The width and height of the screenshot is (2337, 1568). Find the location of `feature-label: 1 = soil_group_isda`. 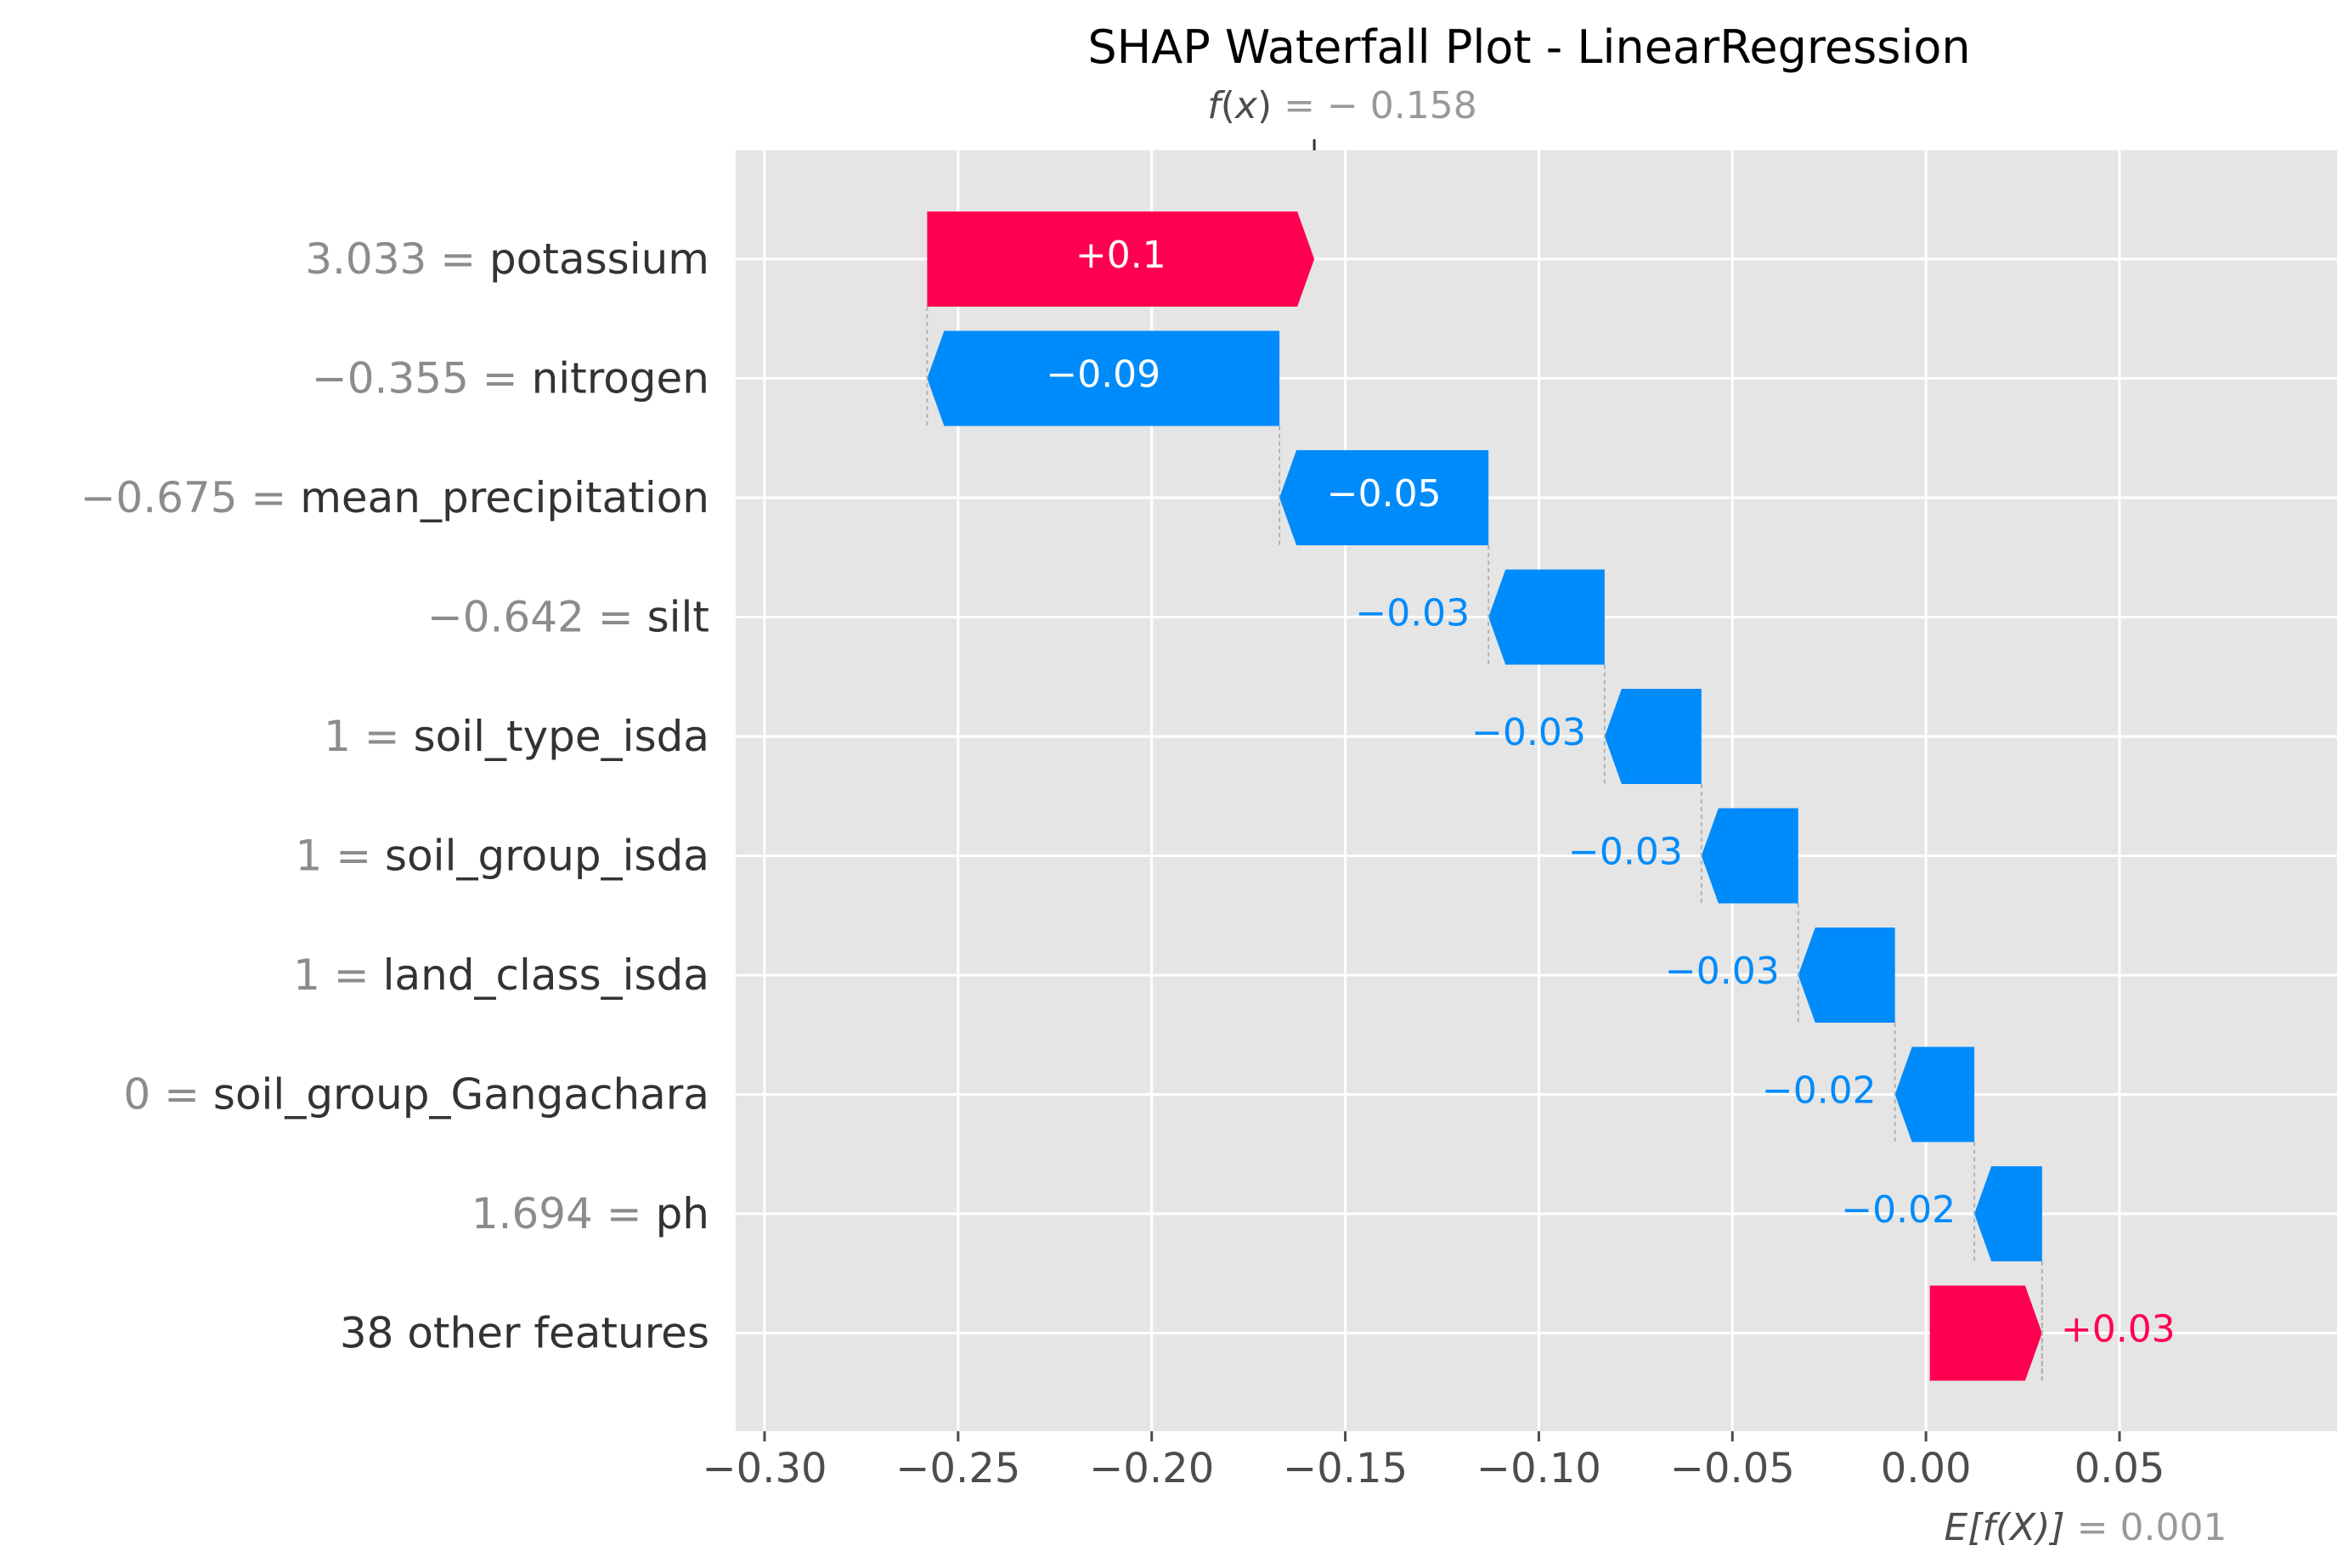

feature-label: 1 = soil_group_isda is located at coordinates (503, 857).